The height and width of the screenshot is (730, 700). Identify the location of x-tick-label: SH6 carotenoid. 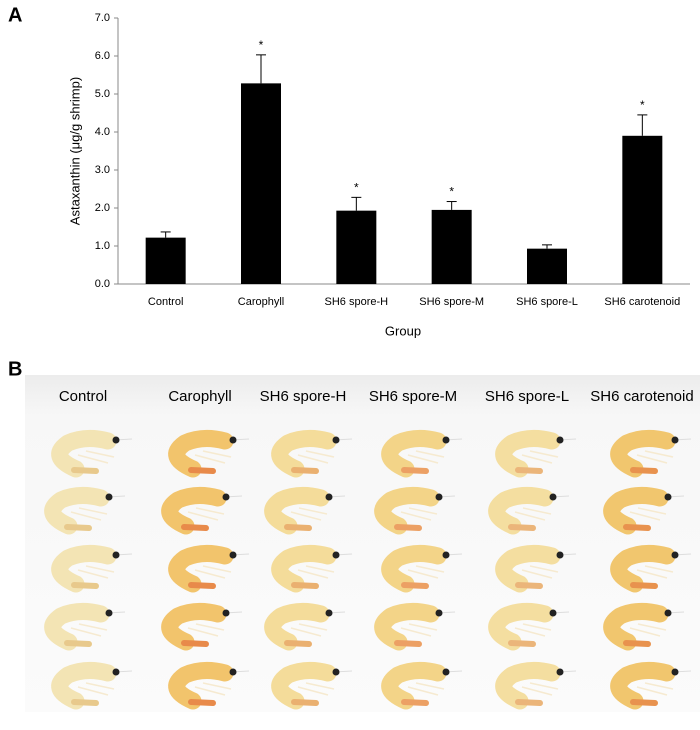
(642, 302).